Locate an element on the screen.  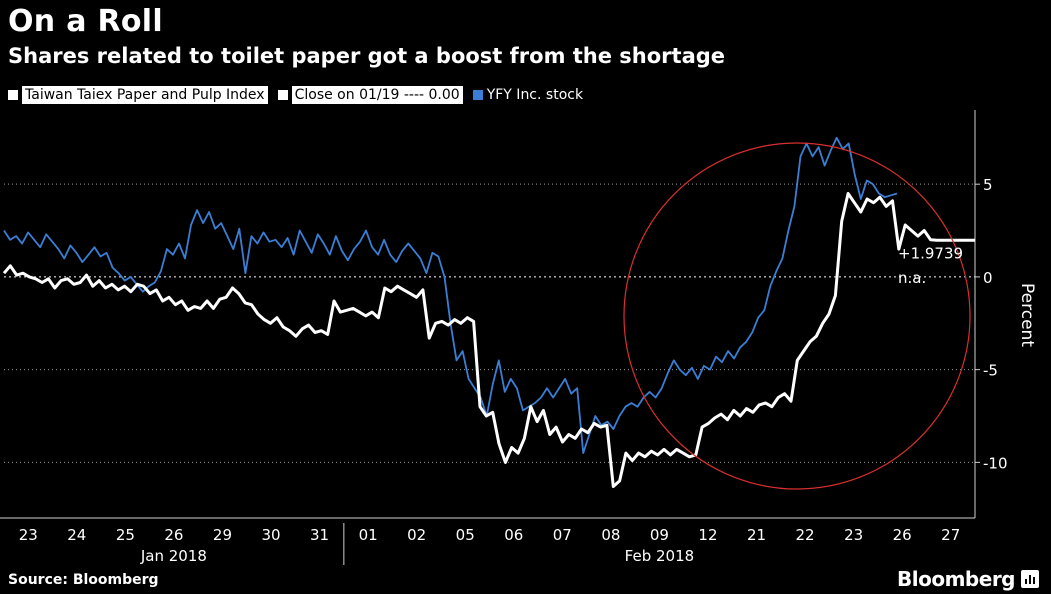
legend-label-index: Taiwan Taiex Paper and Pulp Index is located at coordinates (145, 95).